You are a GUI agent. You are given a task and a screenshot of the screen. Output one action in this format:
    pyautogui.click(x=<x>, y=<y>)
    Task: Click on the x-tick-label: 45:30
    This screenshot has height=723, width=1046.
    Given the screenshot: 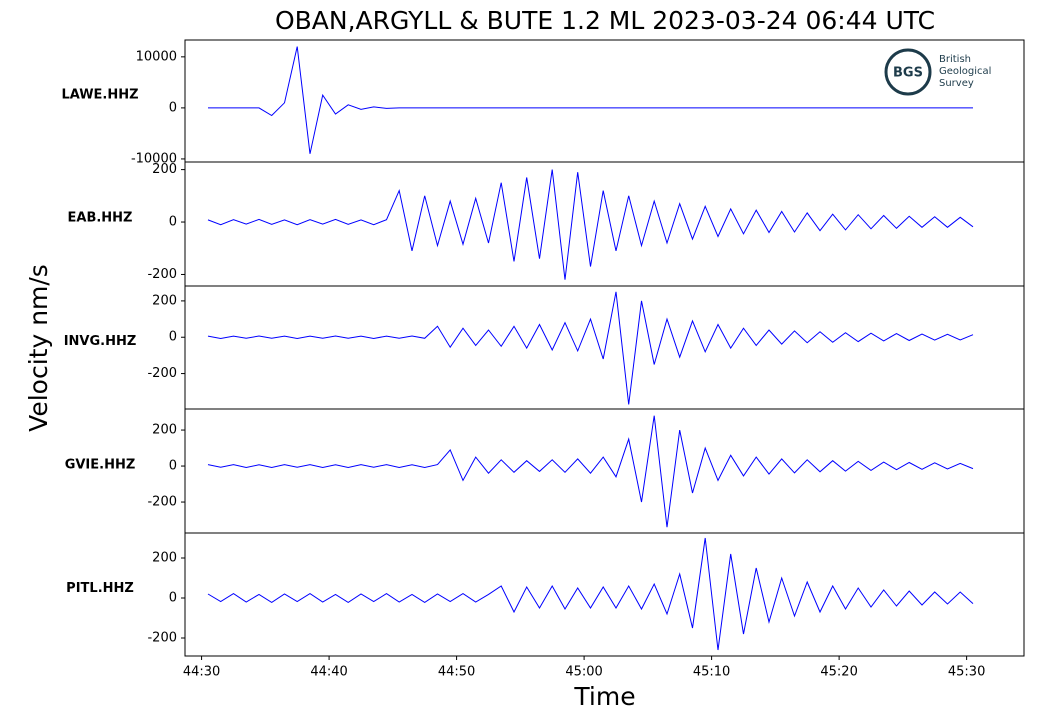 What is the action you would take?
    pyautogui.click(x=966, y=672)
    